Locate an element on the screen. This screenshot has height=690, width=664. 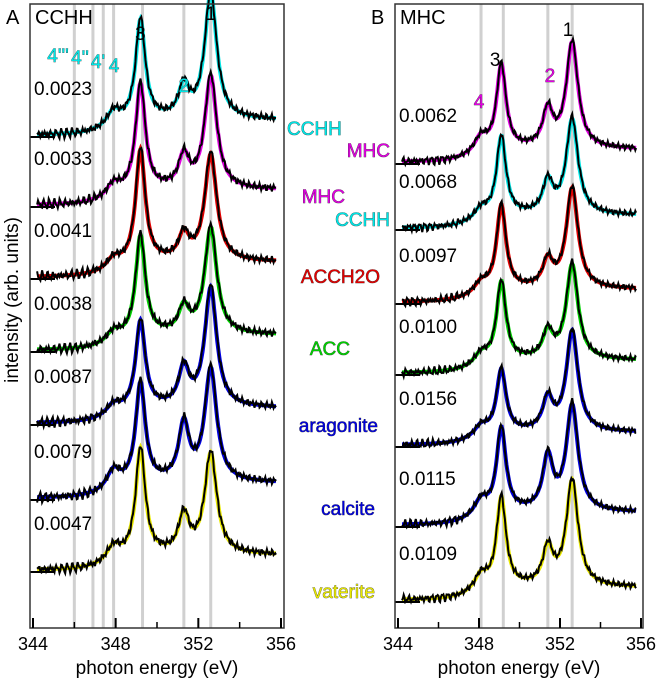
trace-label-calcite: calcite is located at coordinates (348, 509).